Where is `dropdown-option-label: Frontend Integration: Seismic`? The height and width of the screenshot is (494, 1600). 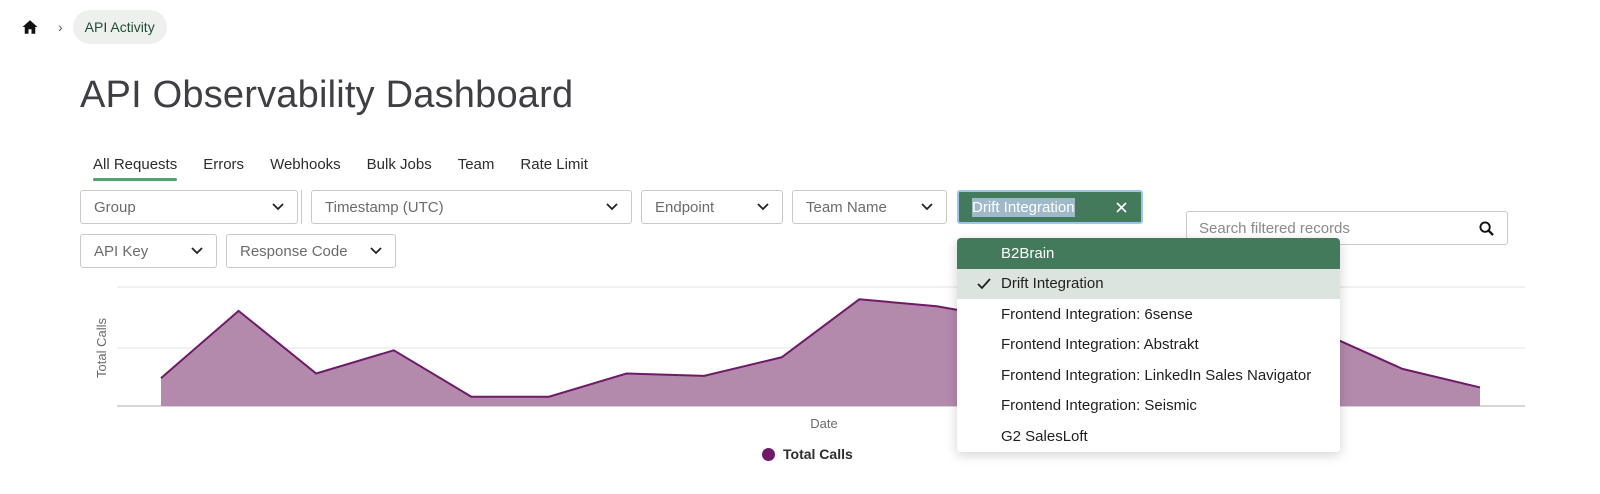 dropdown-option-label: Frontend Integration: Seismic is located at coordinates (1099, 406).